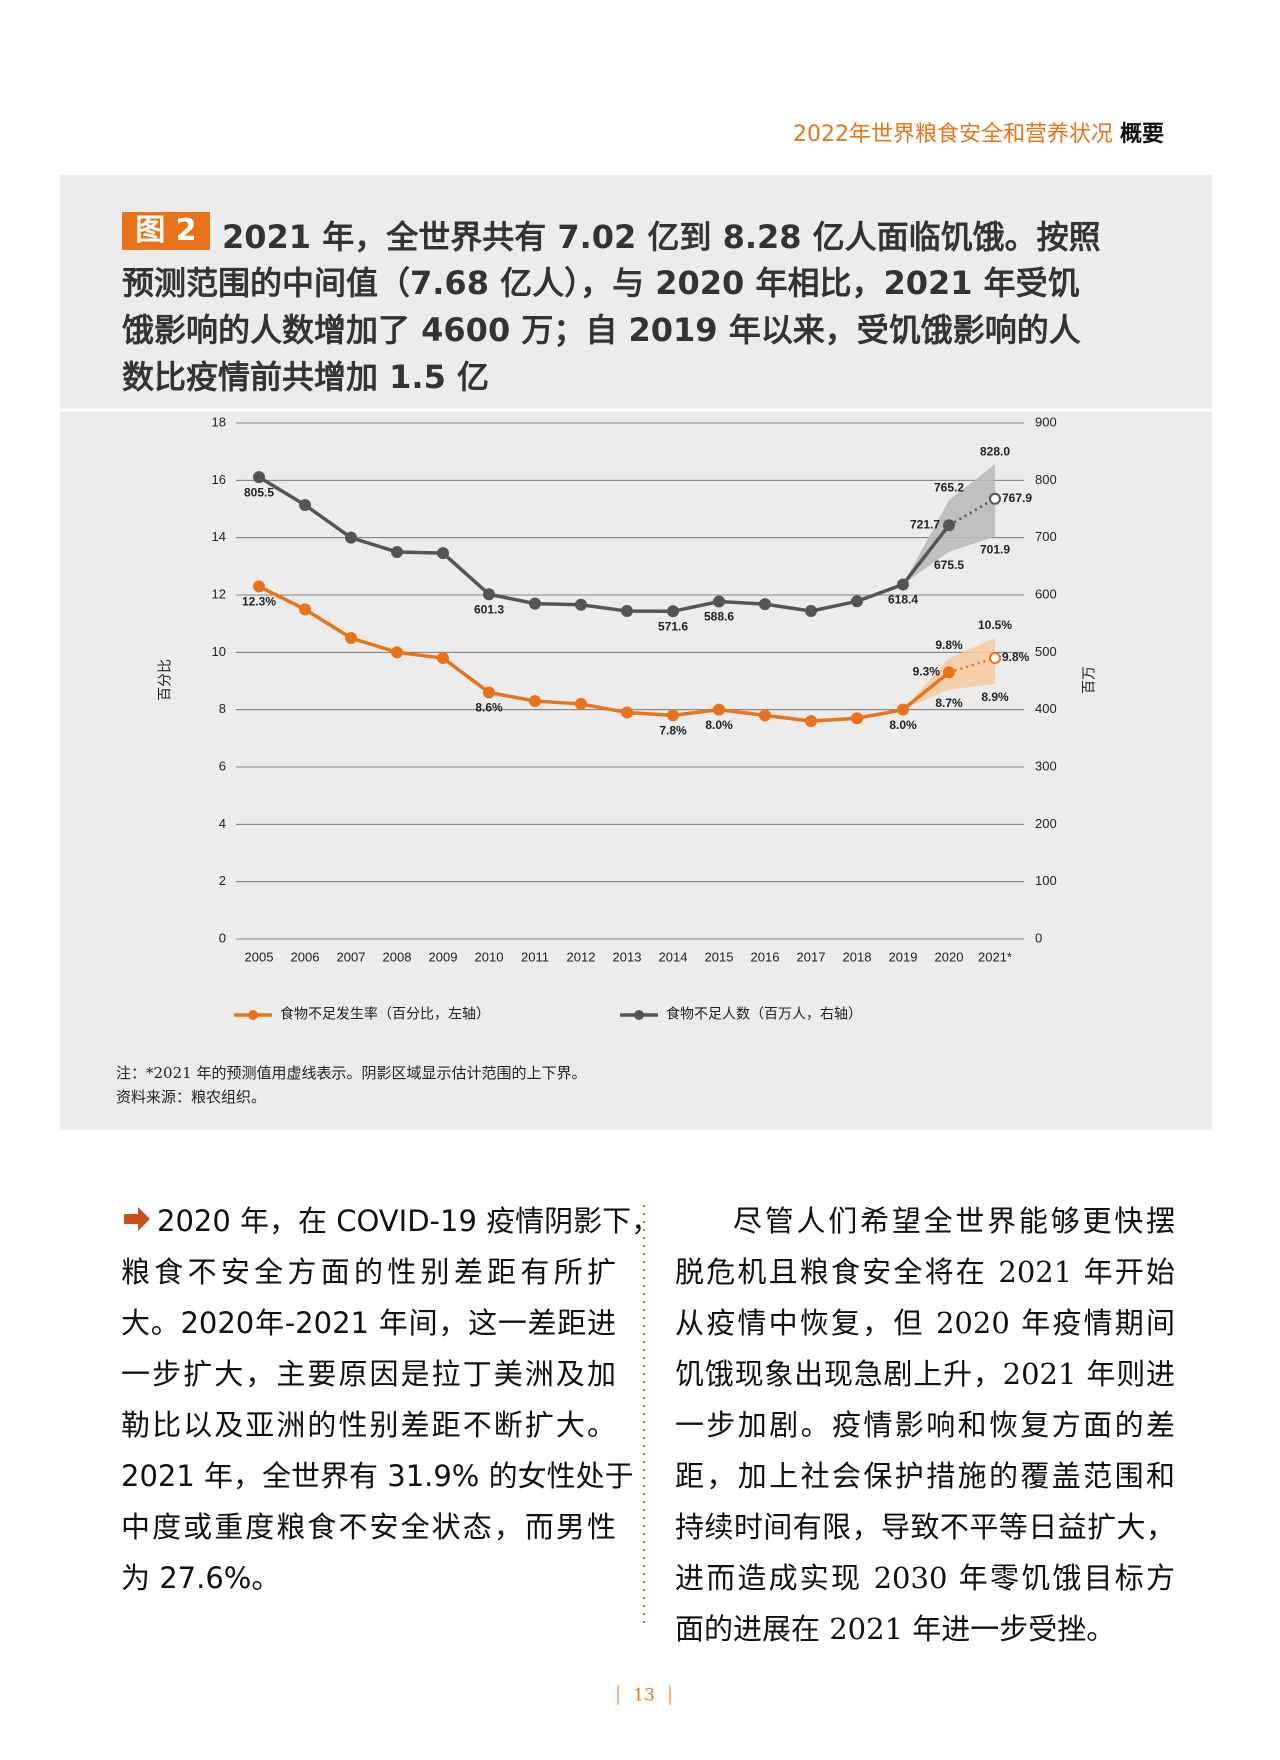  Describe the element at coordinates (765, 956) in the screenshot. I see `x-tick-label: 2016` at that location.